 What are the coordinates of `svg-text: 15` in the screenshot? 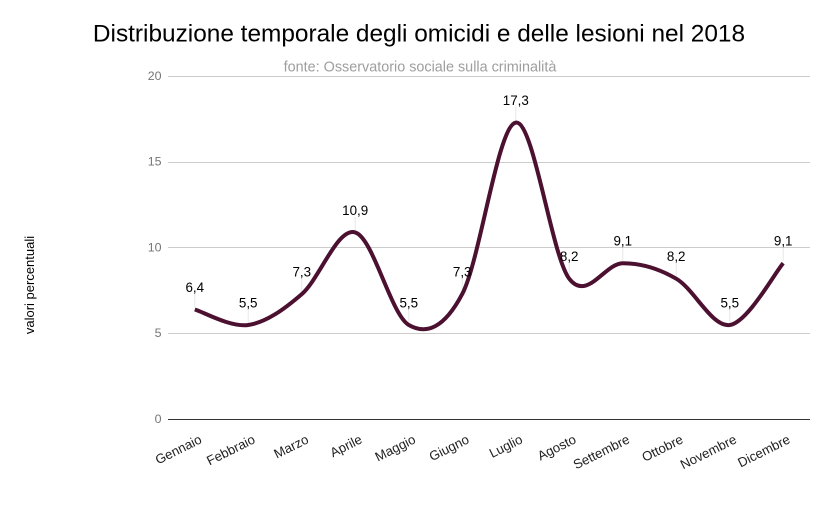 It's located at (155, 162).